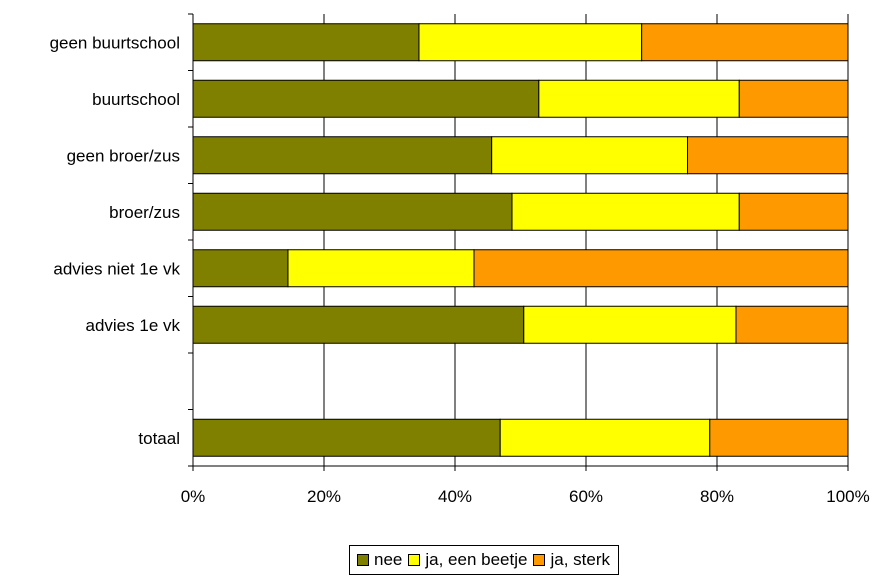 The image size is (878, 581). I want to click on category-label: geen buurtschool, so click(115, 42).